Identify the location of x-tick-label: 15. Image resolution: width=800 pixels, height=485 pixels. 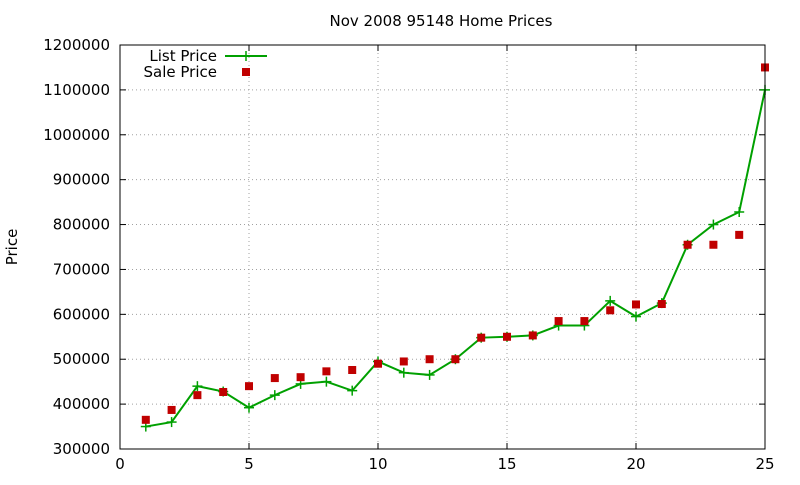
(506, 464).